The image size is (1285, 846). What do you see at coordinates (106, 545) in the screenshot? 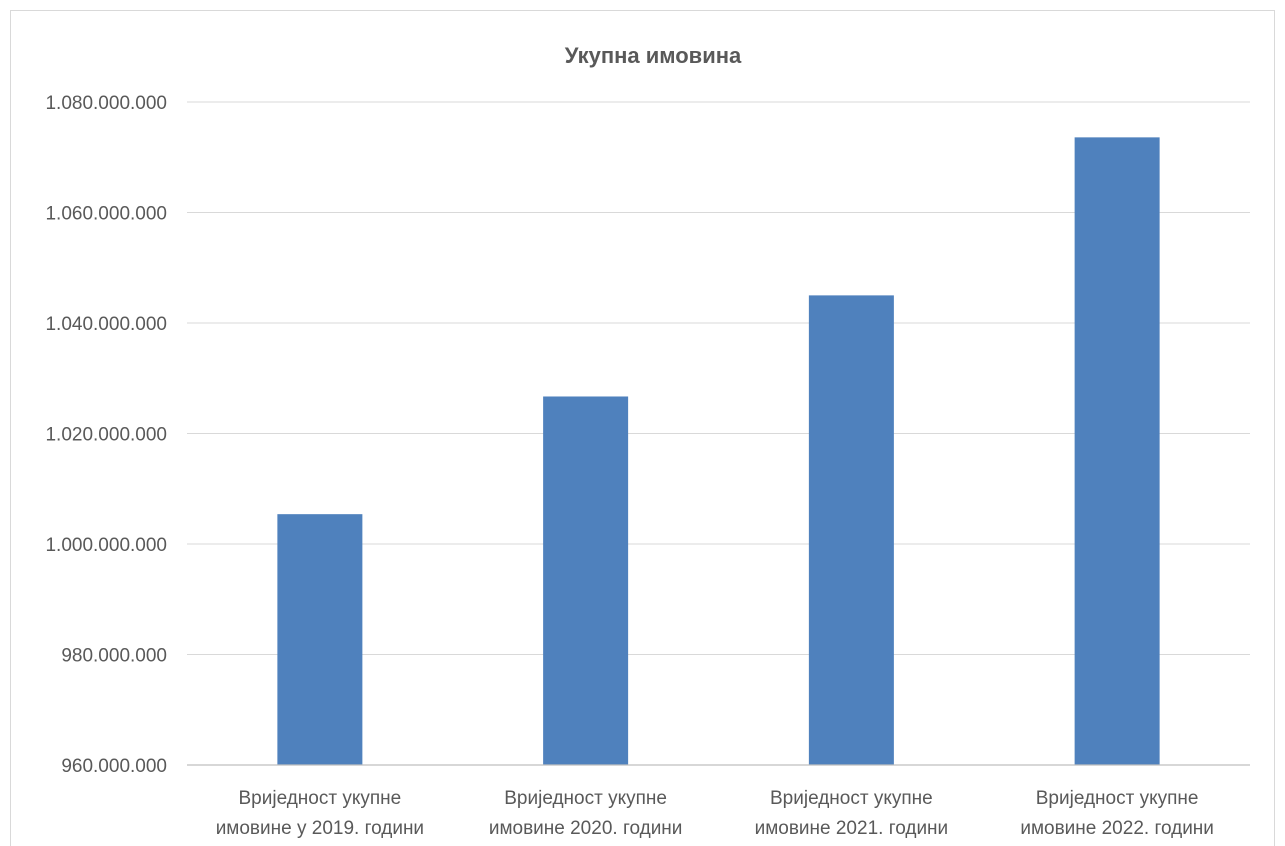
I see `y-tick-label: 1.000.000.000` at bounding box center [106, 545].